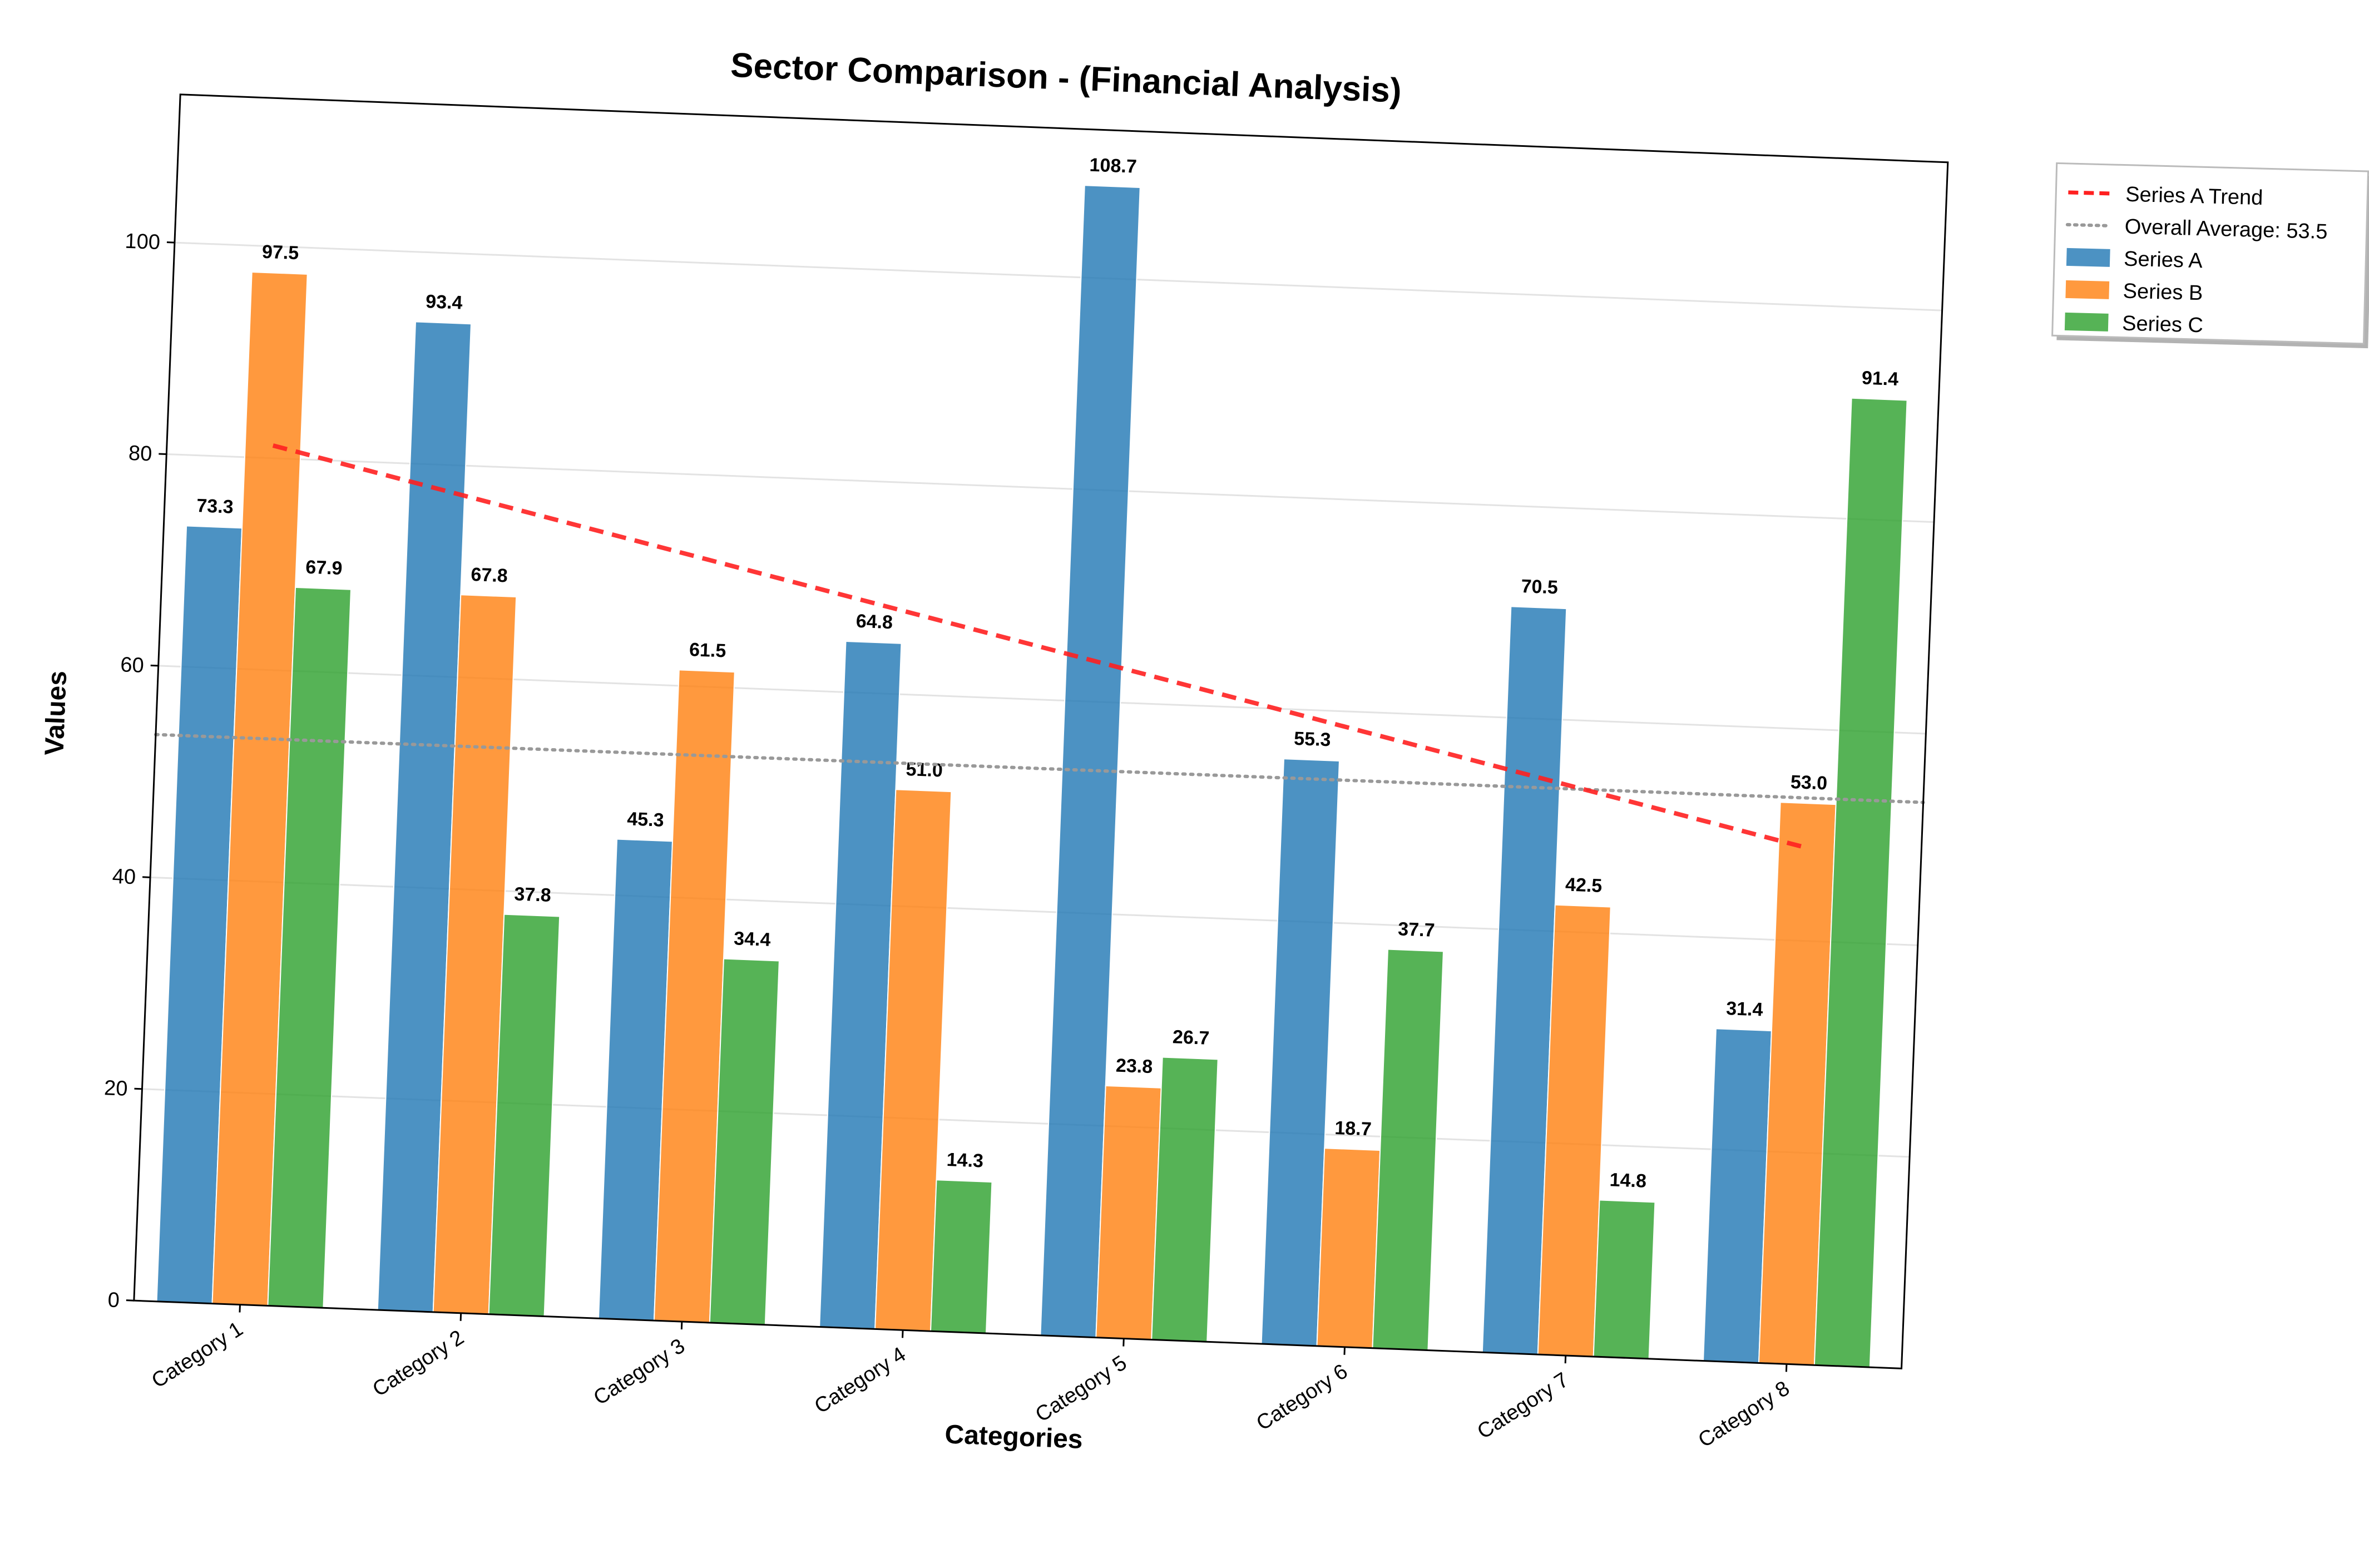 The width and height of the screenshot is (2369, 1568). What do you see at coordinates (1540, 587) in the screenshot?
I see `bar-value-label: 70.5` at bounding box center [1540, 587].